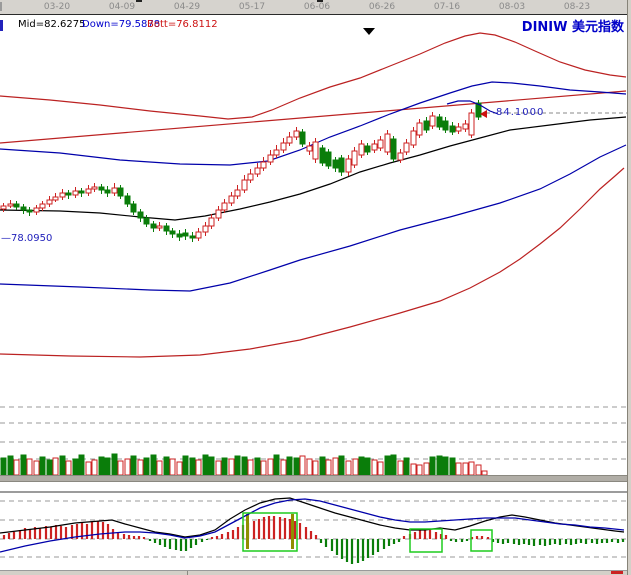  What do you see at coordinates (447, 7) in the screenshot?
I see `axis-date-label: 07-16` at bounding box center [447, 7].